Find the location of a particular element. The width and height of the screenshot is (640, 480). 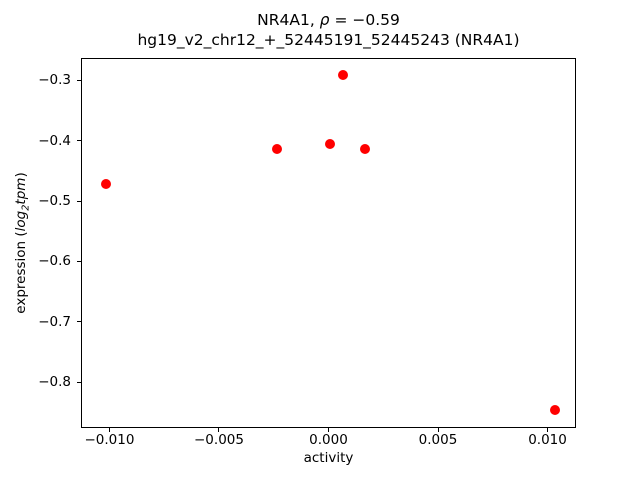

y-tick-label: −0.7 is located at coordinates (54, 321).